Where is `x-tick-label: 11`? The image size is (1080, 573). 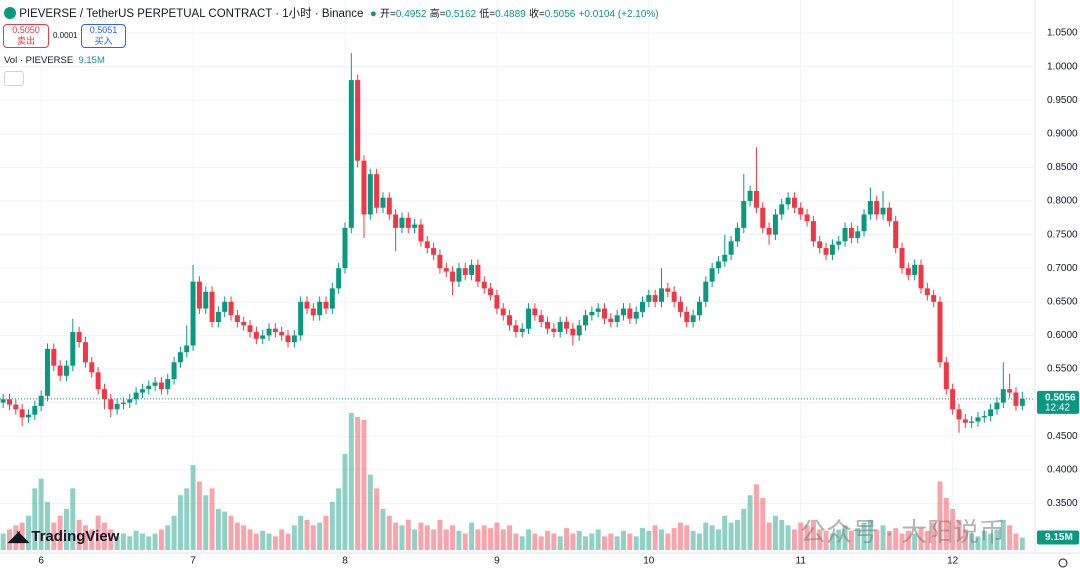
x-tick-label: 11 is located at coordinates (801, 561).